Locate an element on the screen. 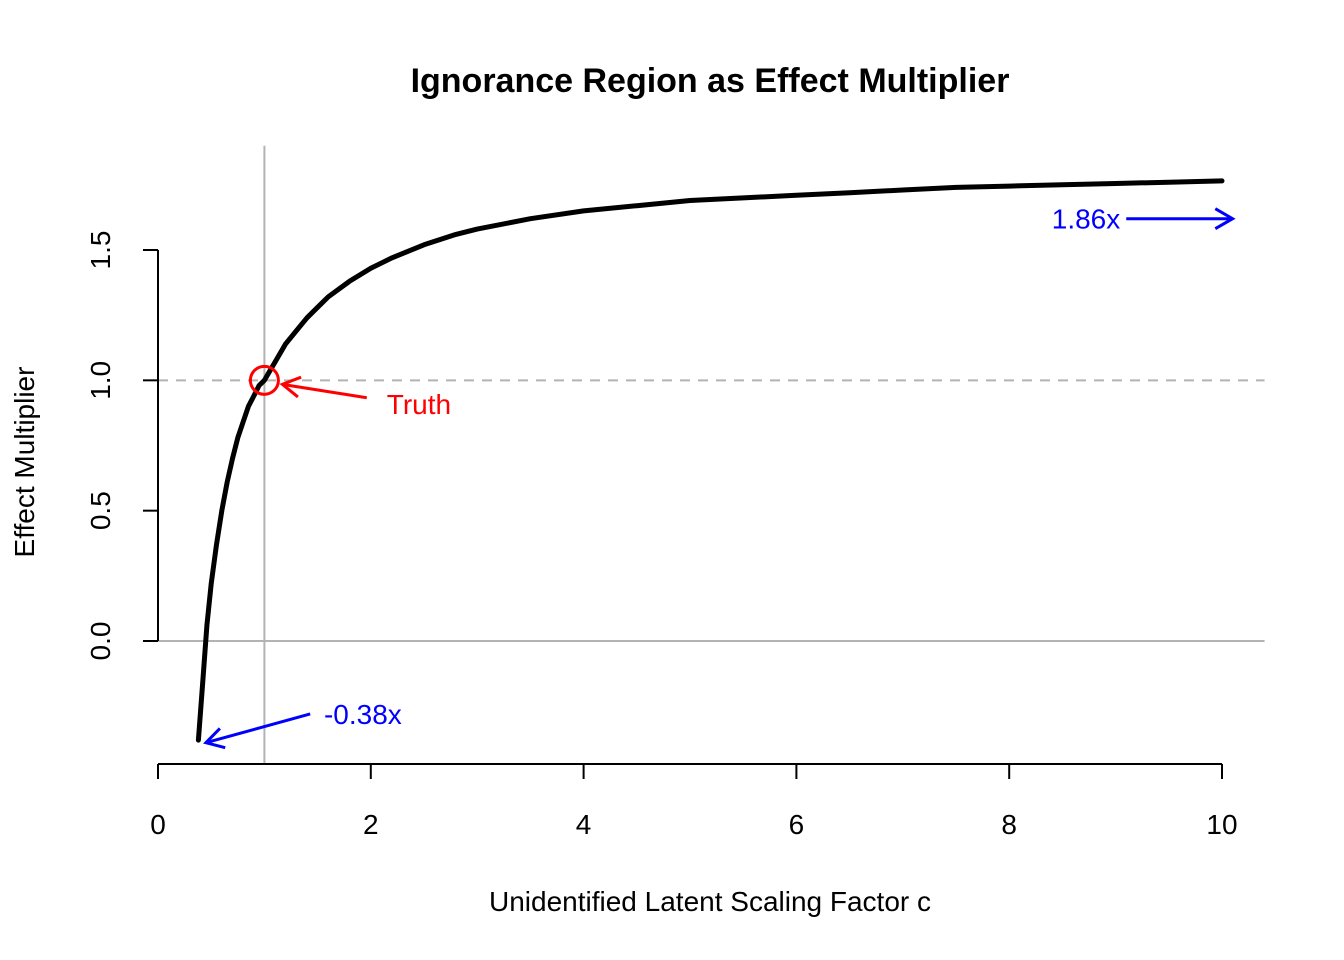  y-tick-label-0: 0.0 is located at coordinates (100, 641).